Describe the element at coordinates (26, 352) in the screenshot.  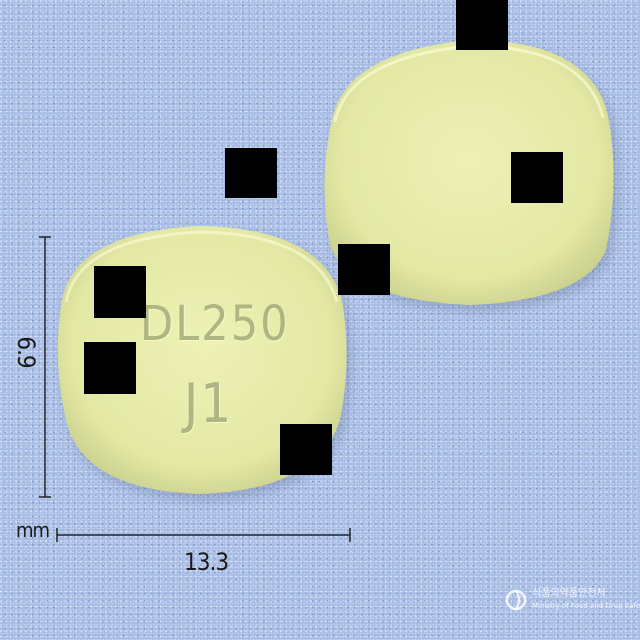
I see `height-measurement-label: 6.9` at that location.